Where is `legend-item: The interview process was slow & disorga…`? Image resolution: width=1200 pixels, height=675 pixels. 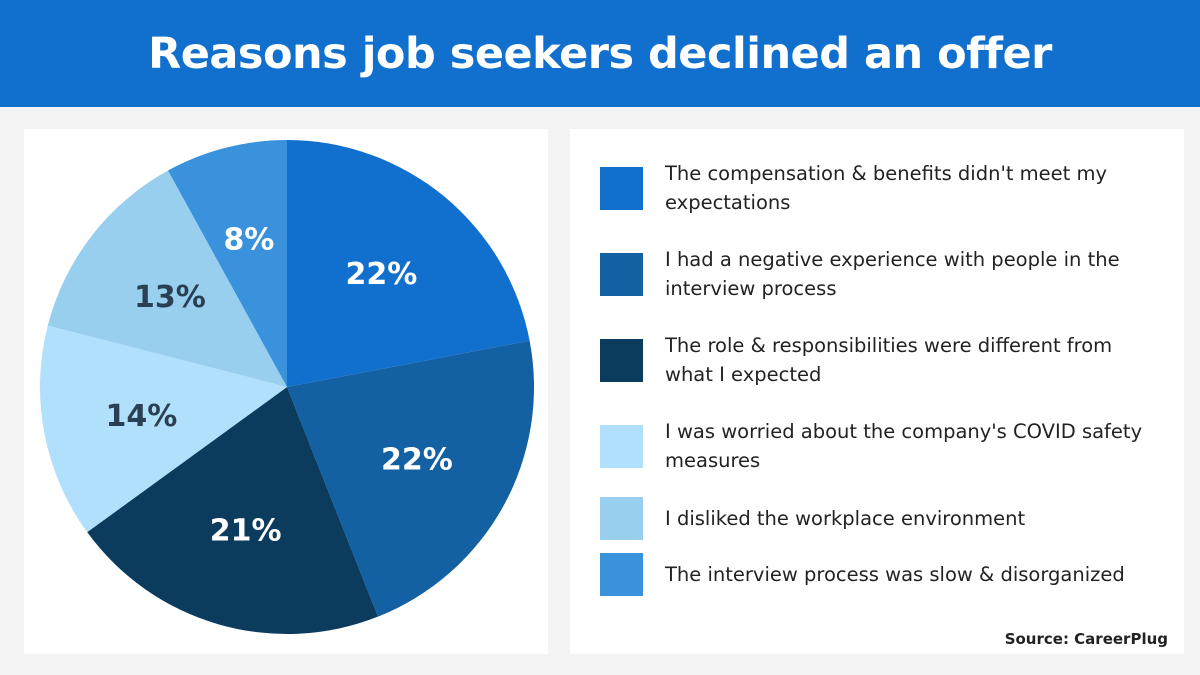 legend-item: The interview process was slow & disorga… is located at coordinates (882, 574).